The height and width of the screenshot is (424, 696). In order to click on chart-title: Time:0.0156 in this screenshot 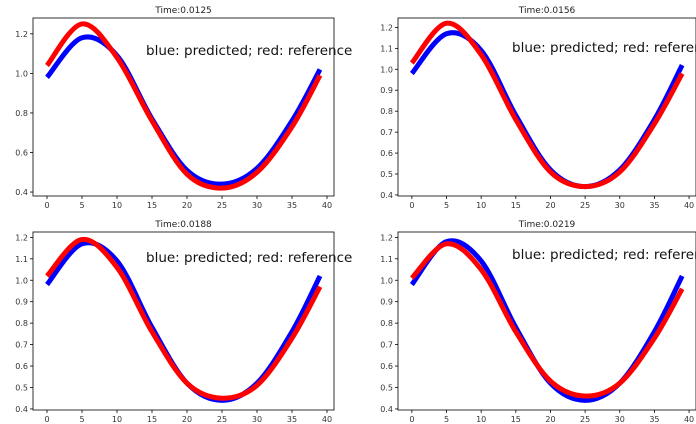, I will do `click(547, 11)`.